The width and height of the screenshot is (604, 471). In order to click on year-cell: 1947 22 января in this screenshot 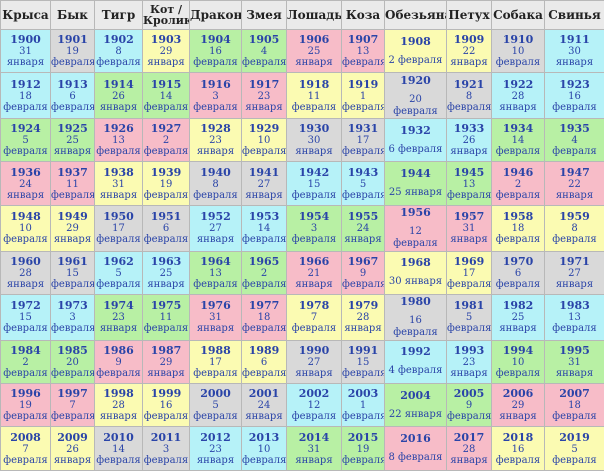, I will do `click(574, 183)`.